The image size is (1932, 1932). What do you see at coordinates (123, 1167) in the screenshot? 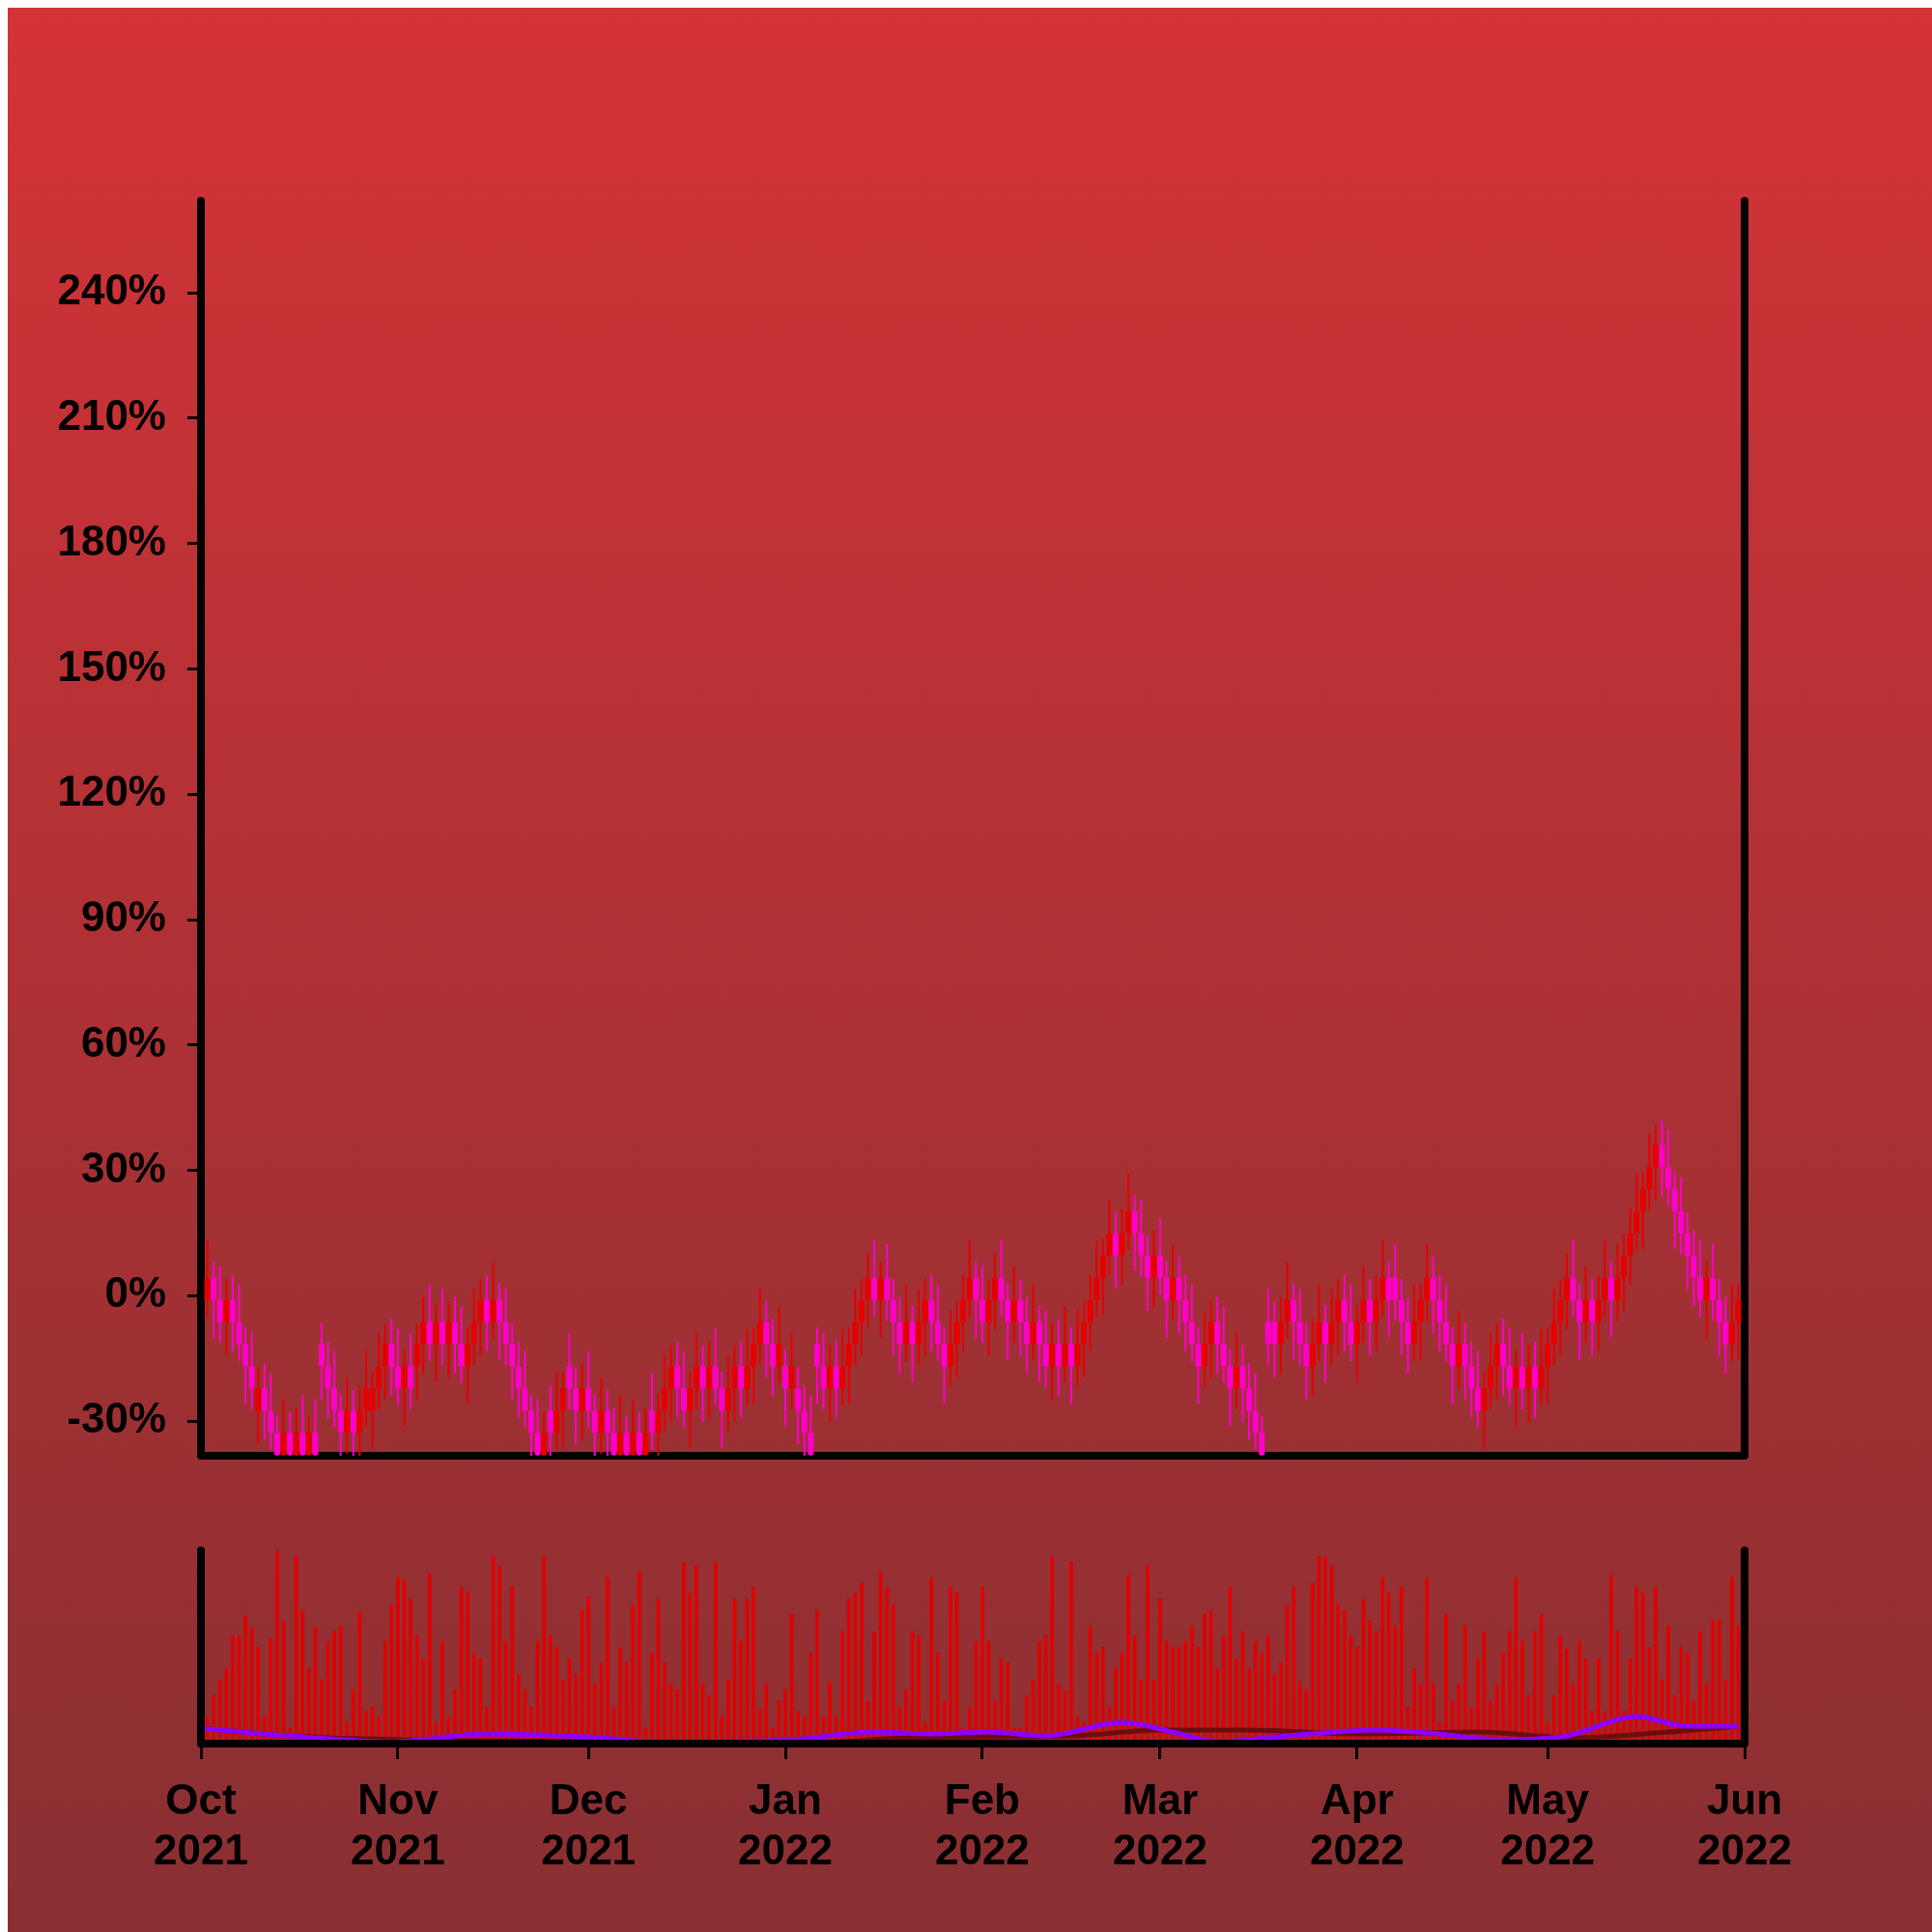
I see `y-tick-label: 30%` at bounding box center [123, 1167].